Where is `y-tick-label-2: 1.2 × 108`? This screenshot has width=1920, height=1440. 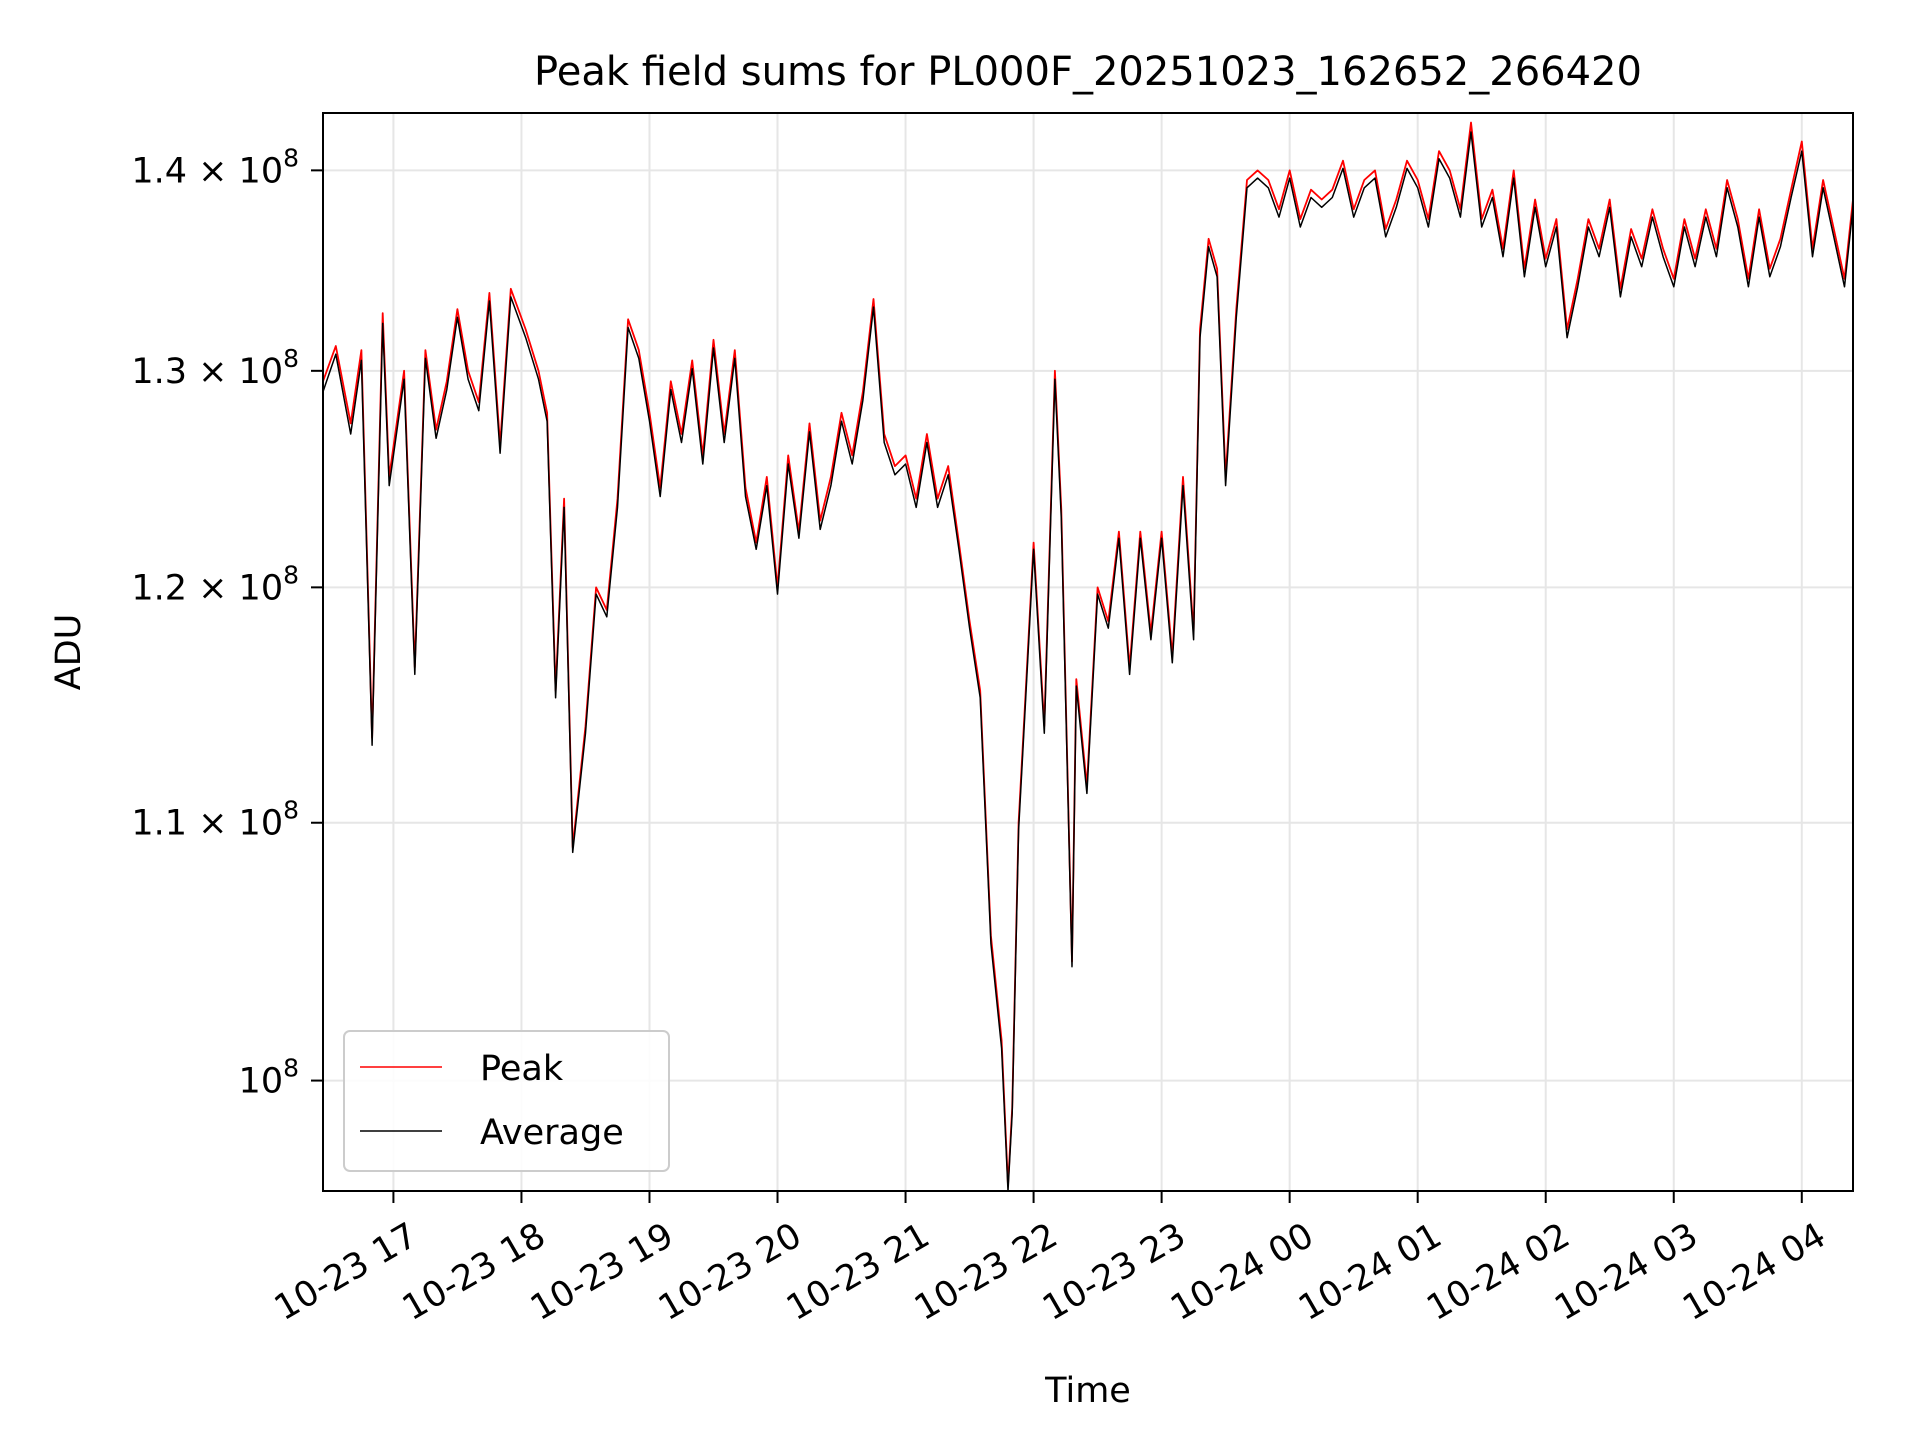 y-tick-label-2: 1.2 × 108 is located at coordinates (215, 584).